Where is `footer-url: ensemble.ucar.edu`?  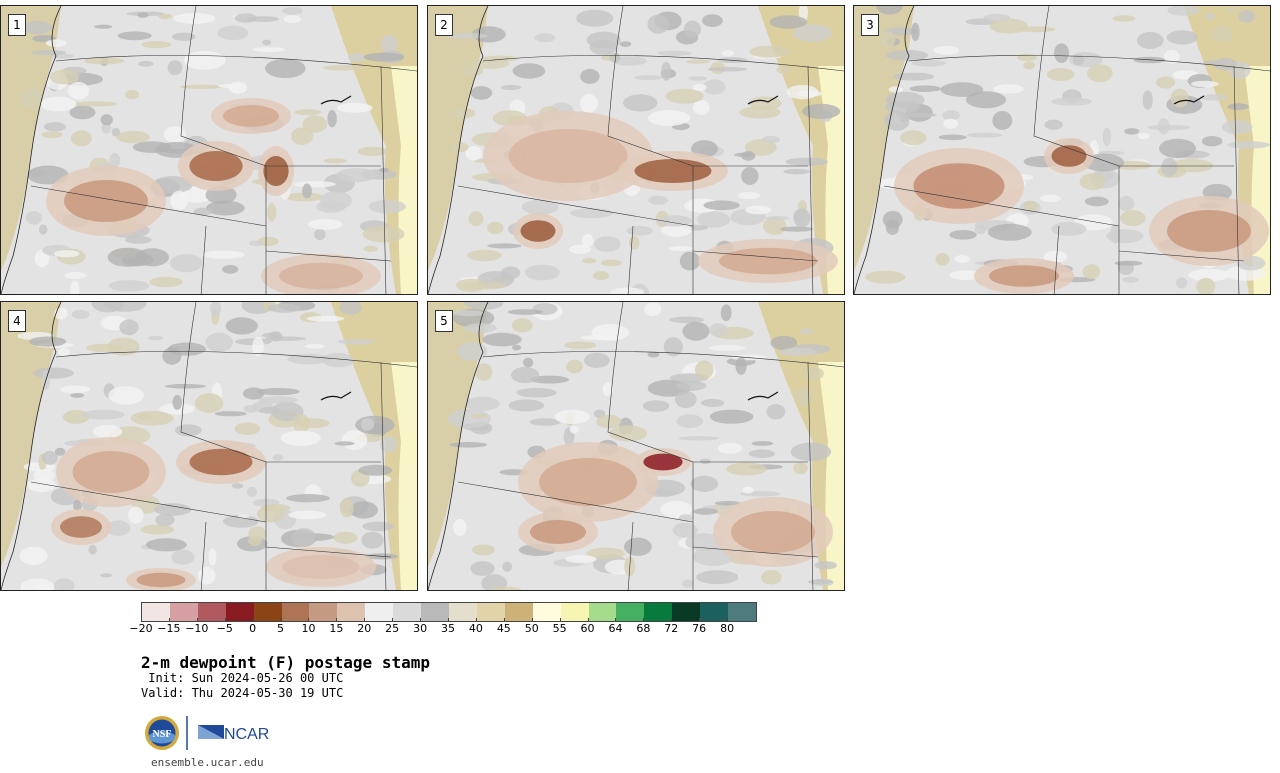
footer-url: ensemble.ucar.edu is located at coordinates (207, 762).